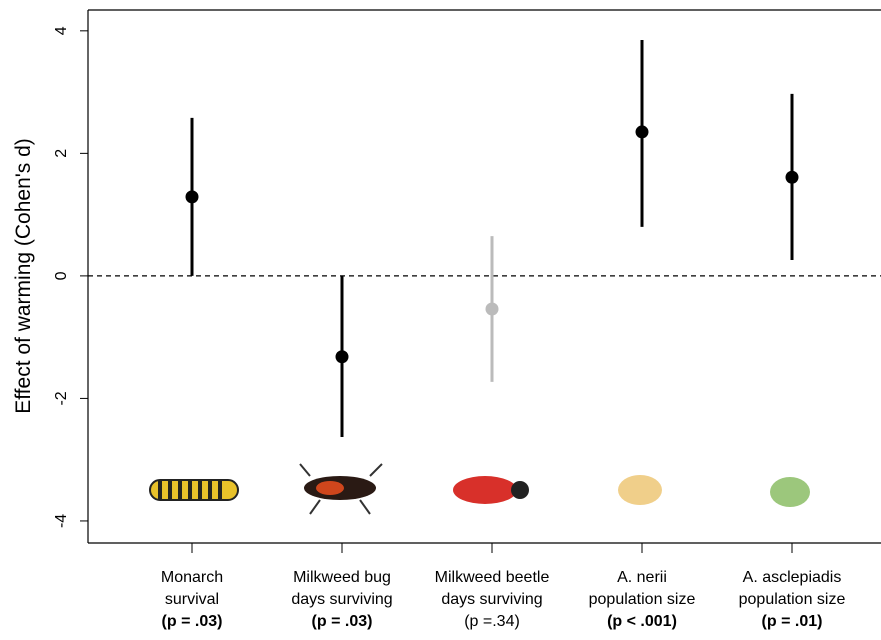 This screenshot has height=640, width=881. What do you see at coordinates (792, 621) in the screenshot?
I see `p-value-label: (p = .01)` at bounding box center [792, 621].